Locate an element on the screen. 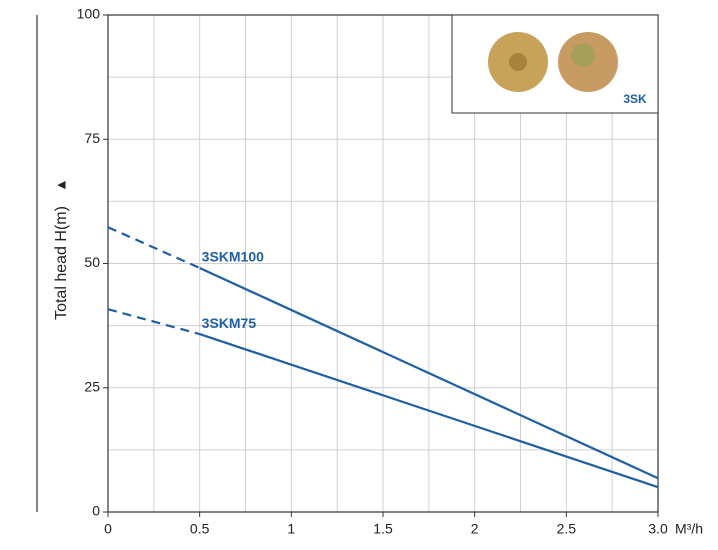 This screenshot has height=550, width=718. impeller-detail is located at coordinates (583, 55).